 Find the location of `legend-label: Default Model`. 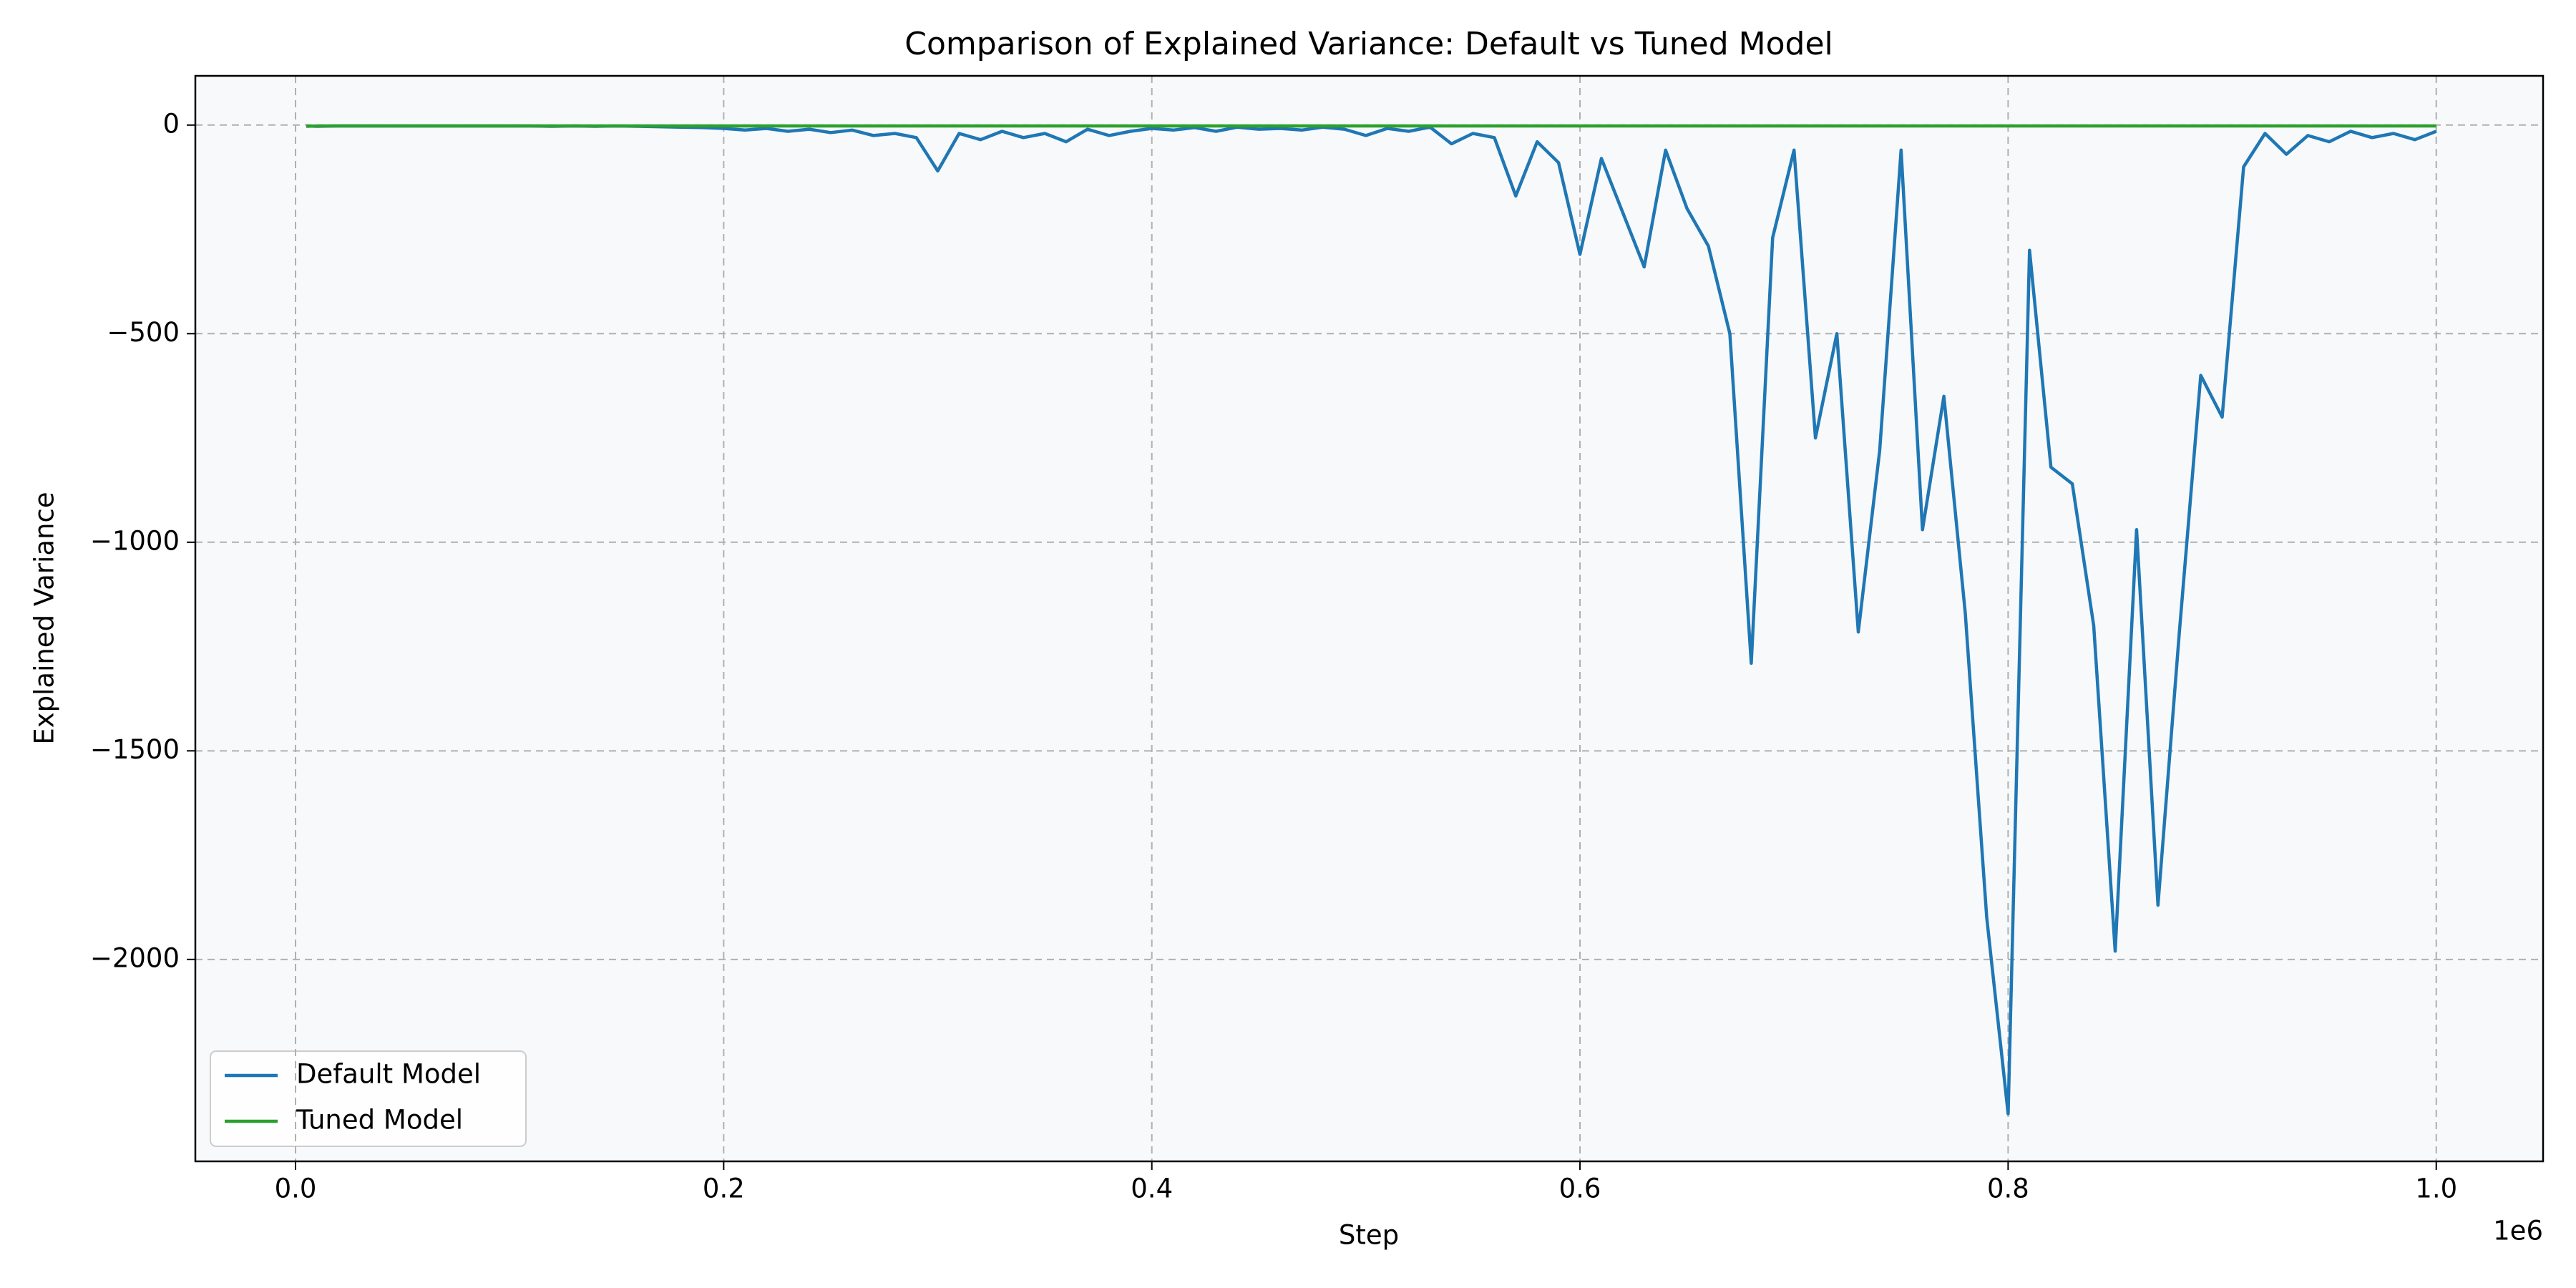

legend-label: Default Model is located at coordinates (389, 1074).